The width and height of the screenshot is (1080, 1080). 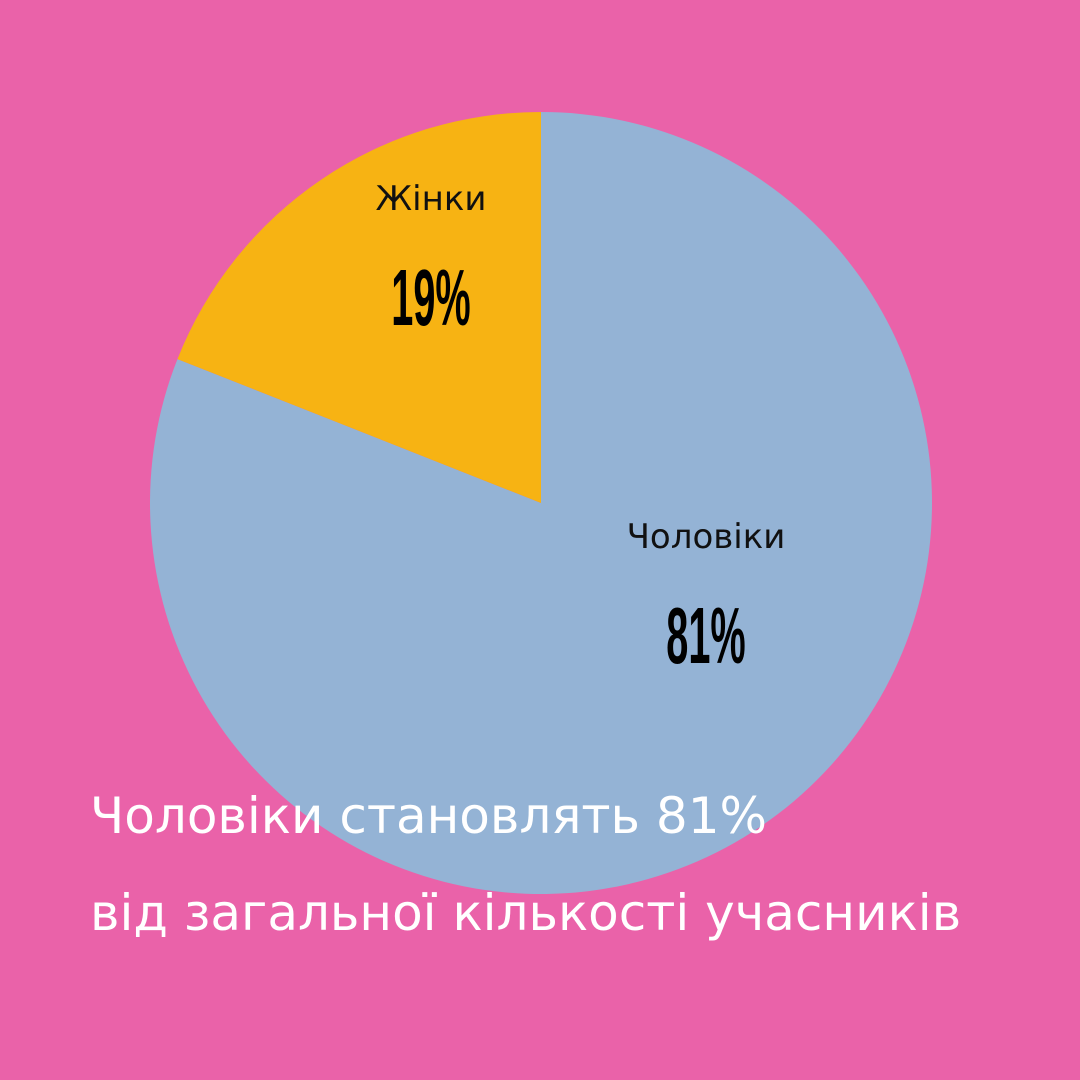 What do you see at coordinates (430, 298) in the screenshot?
I see `value-label: 19%` at bounding box center [430, 298].